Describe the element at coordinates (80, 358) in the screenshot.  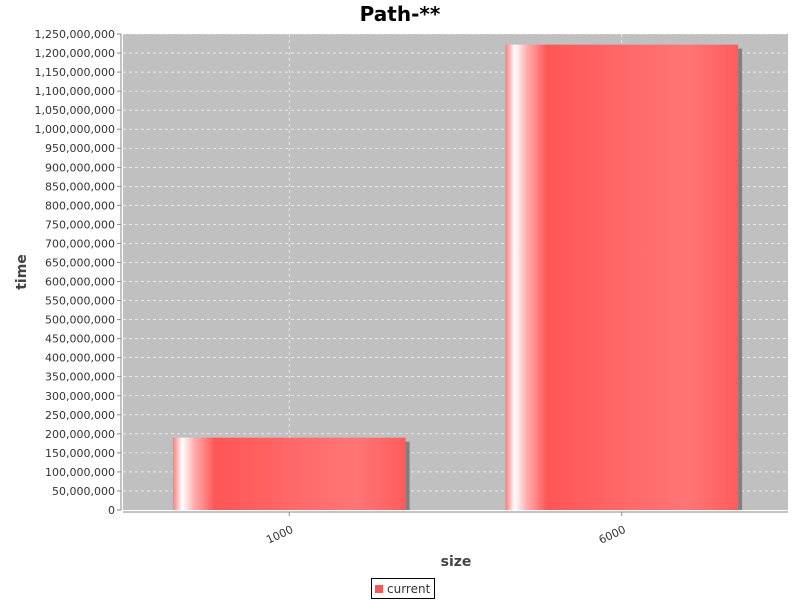
I see `y-tick-label: 400,000,000` at that location.